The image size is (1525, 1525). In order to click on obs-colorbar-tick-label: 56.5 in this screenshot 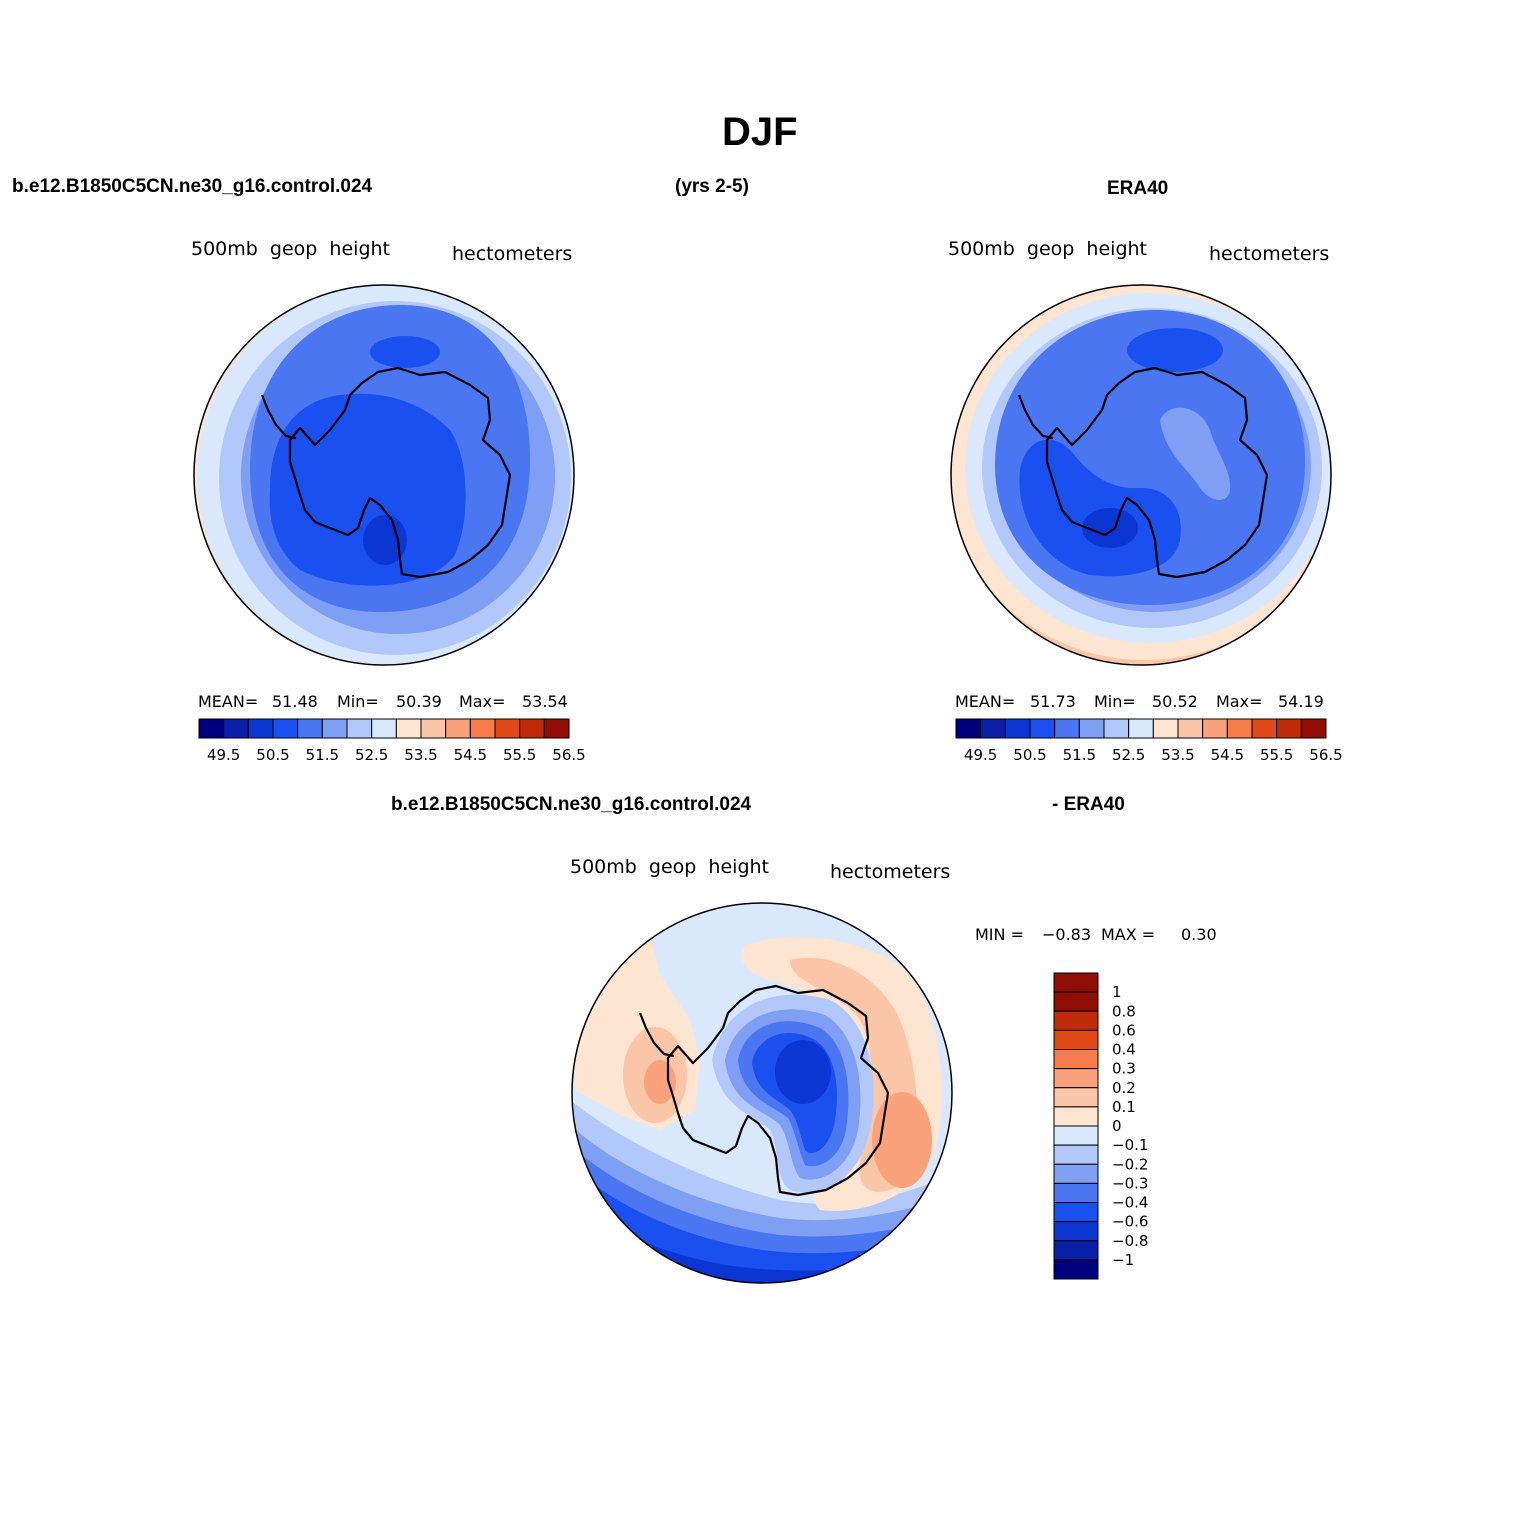, I will do `click(1325, 755)`.